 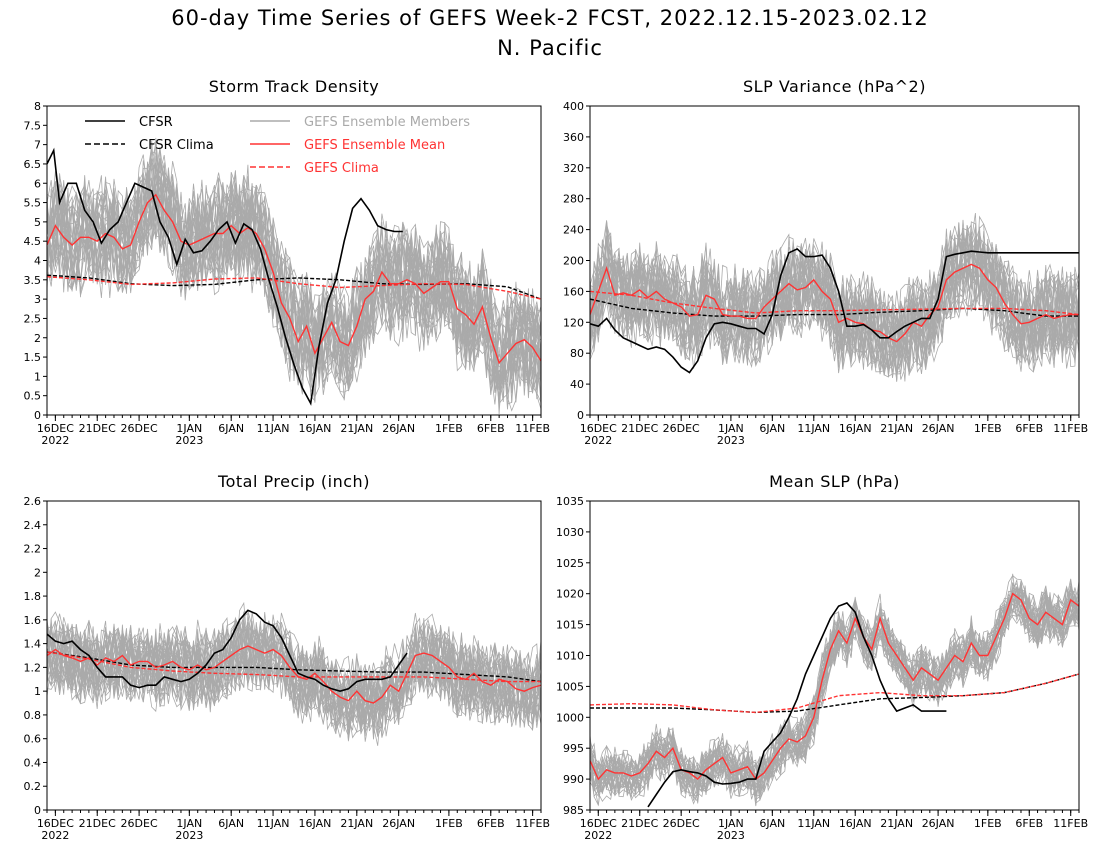 What do you see at coordinates (33, 164) in the screenshot?
I see `y-tick-label: 6.5` at bounding box center [33, 164].